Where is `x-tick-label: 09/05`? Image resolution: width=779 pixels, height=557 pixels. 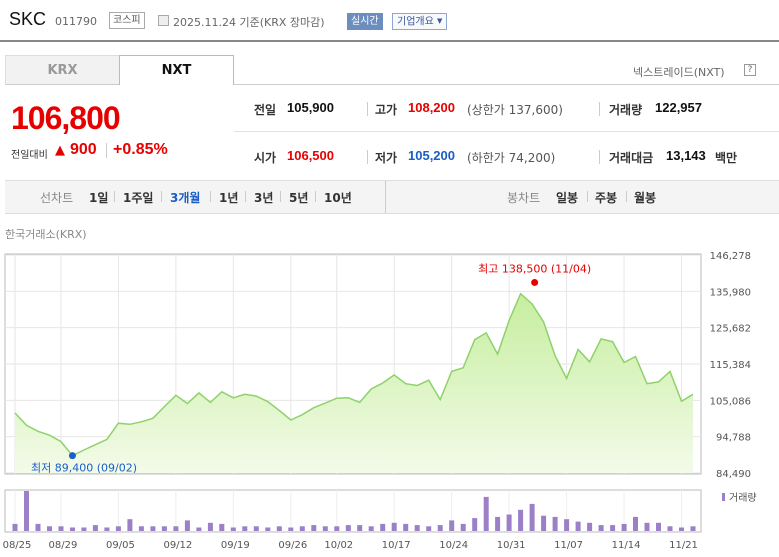 x-tick-label: 09/05 is located at coordinates (120, 545).